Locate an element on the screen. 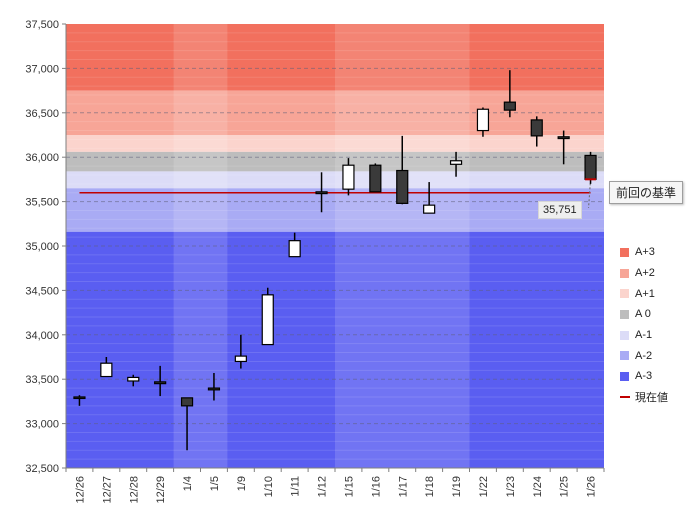  legend-label: A-1 is located at coordinates (644, 335).